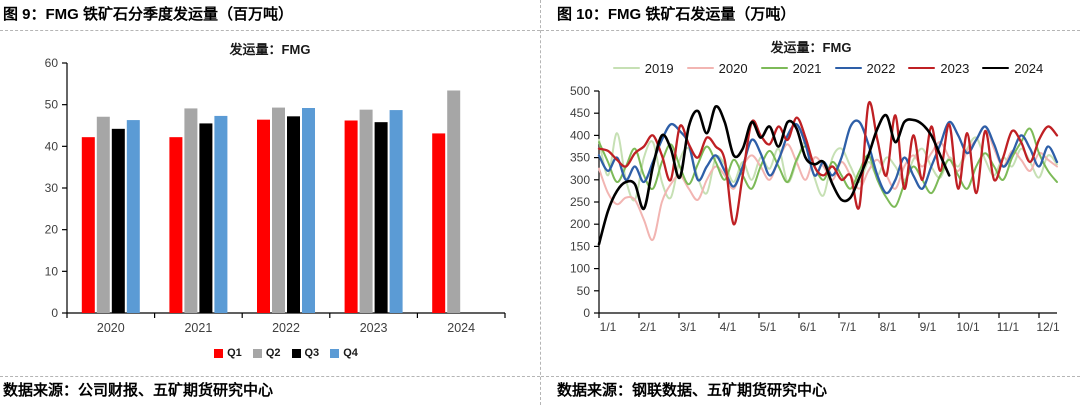  I want to click on line-x-tick-label: 10/1, so click(968, 327).